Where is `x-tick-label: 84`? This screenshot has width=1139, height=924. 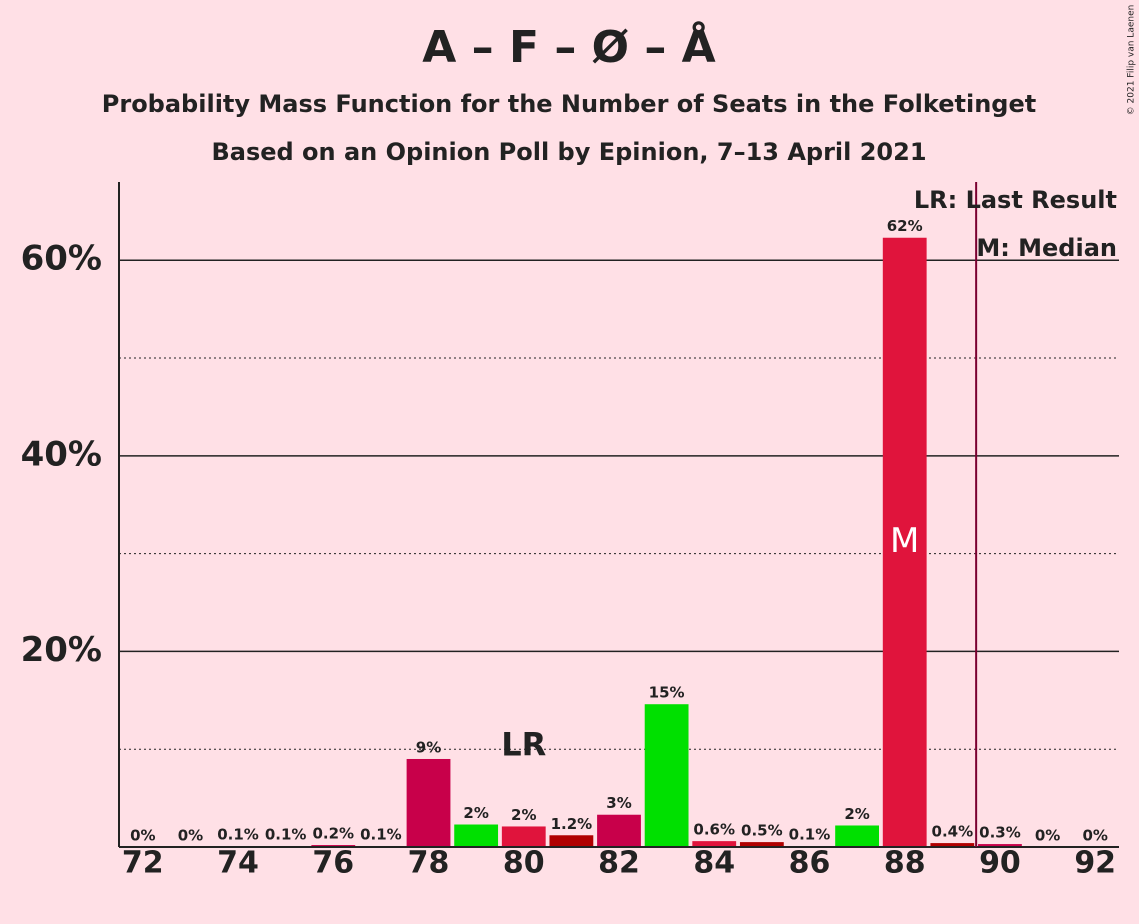 x-tick-label: 84 is located at coordinates (714, 863).